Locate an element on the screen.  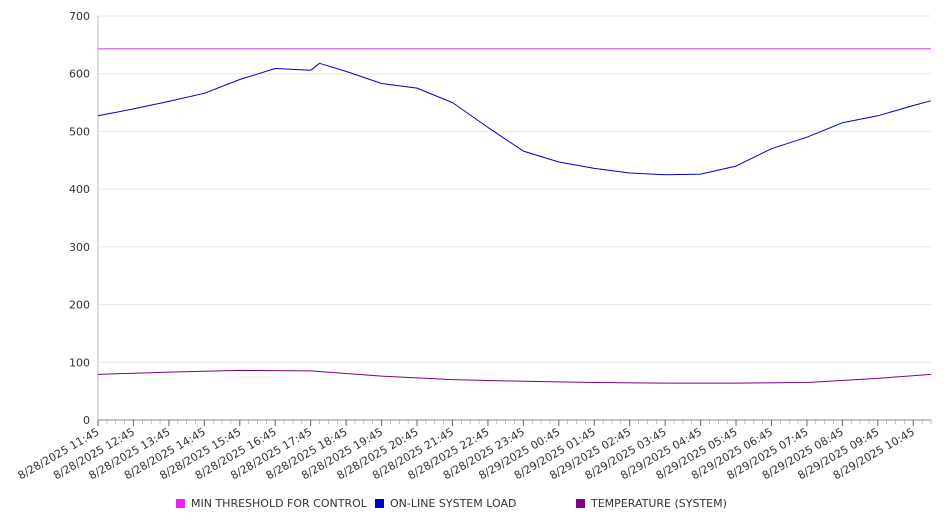
legend-item: TEMPERATURE (SYSTEM) is located at coordinates (651, 503).